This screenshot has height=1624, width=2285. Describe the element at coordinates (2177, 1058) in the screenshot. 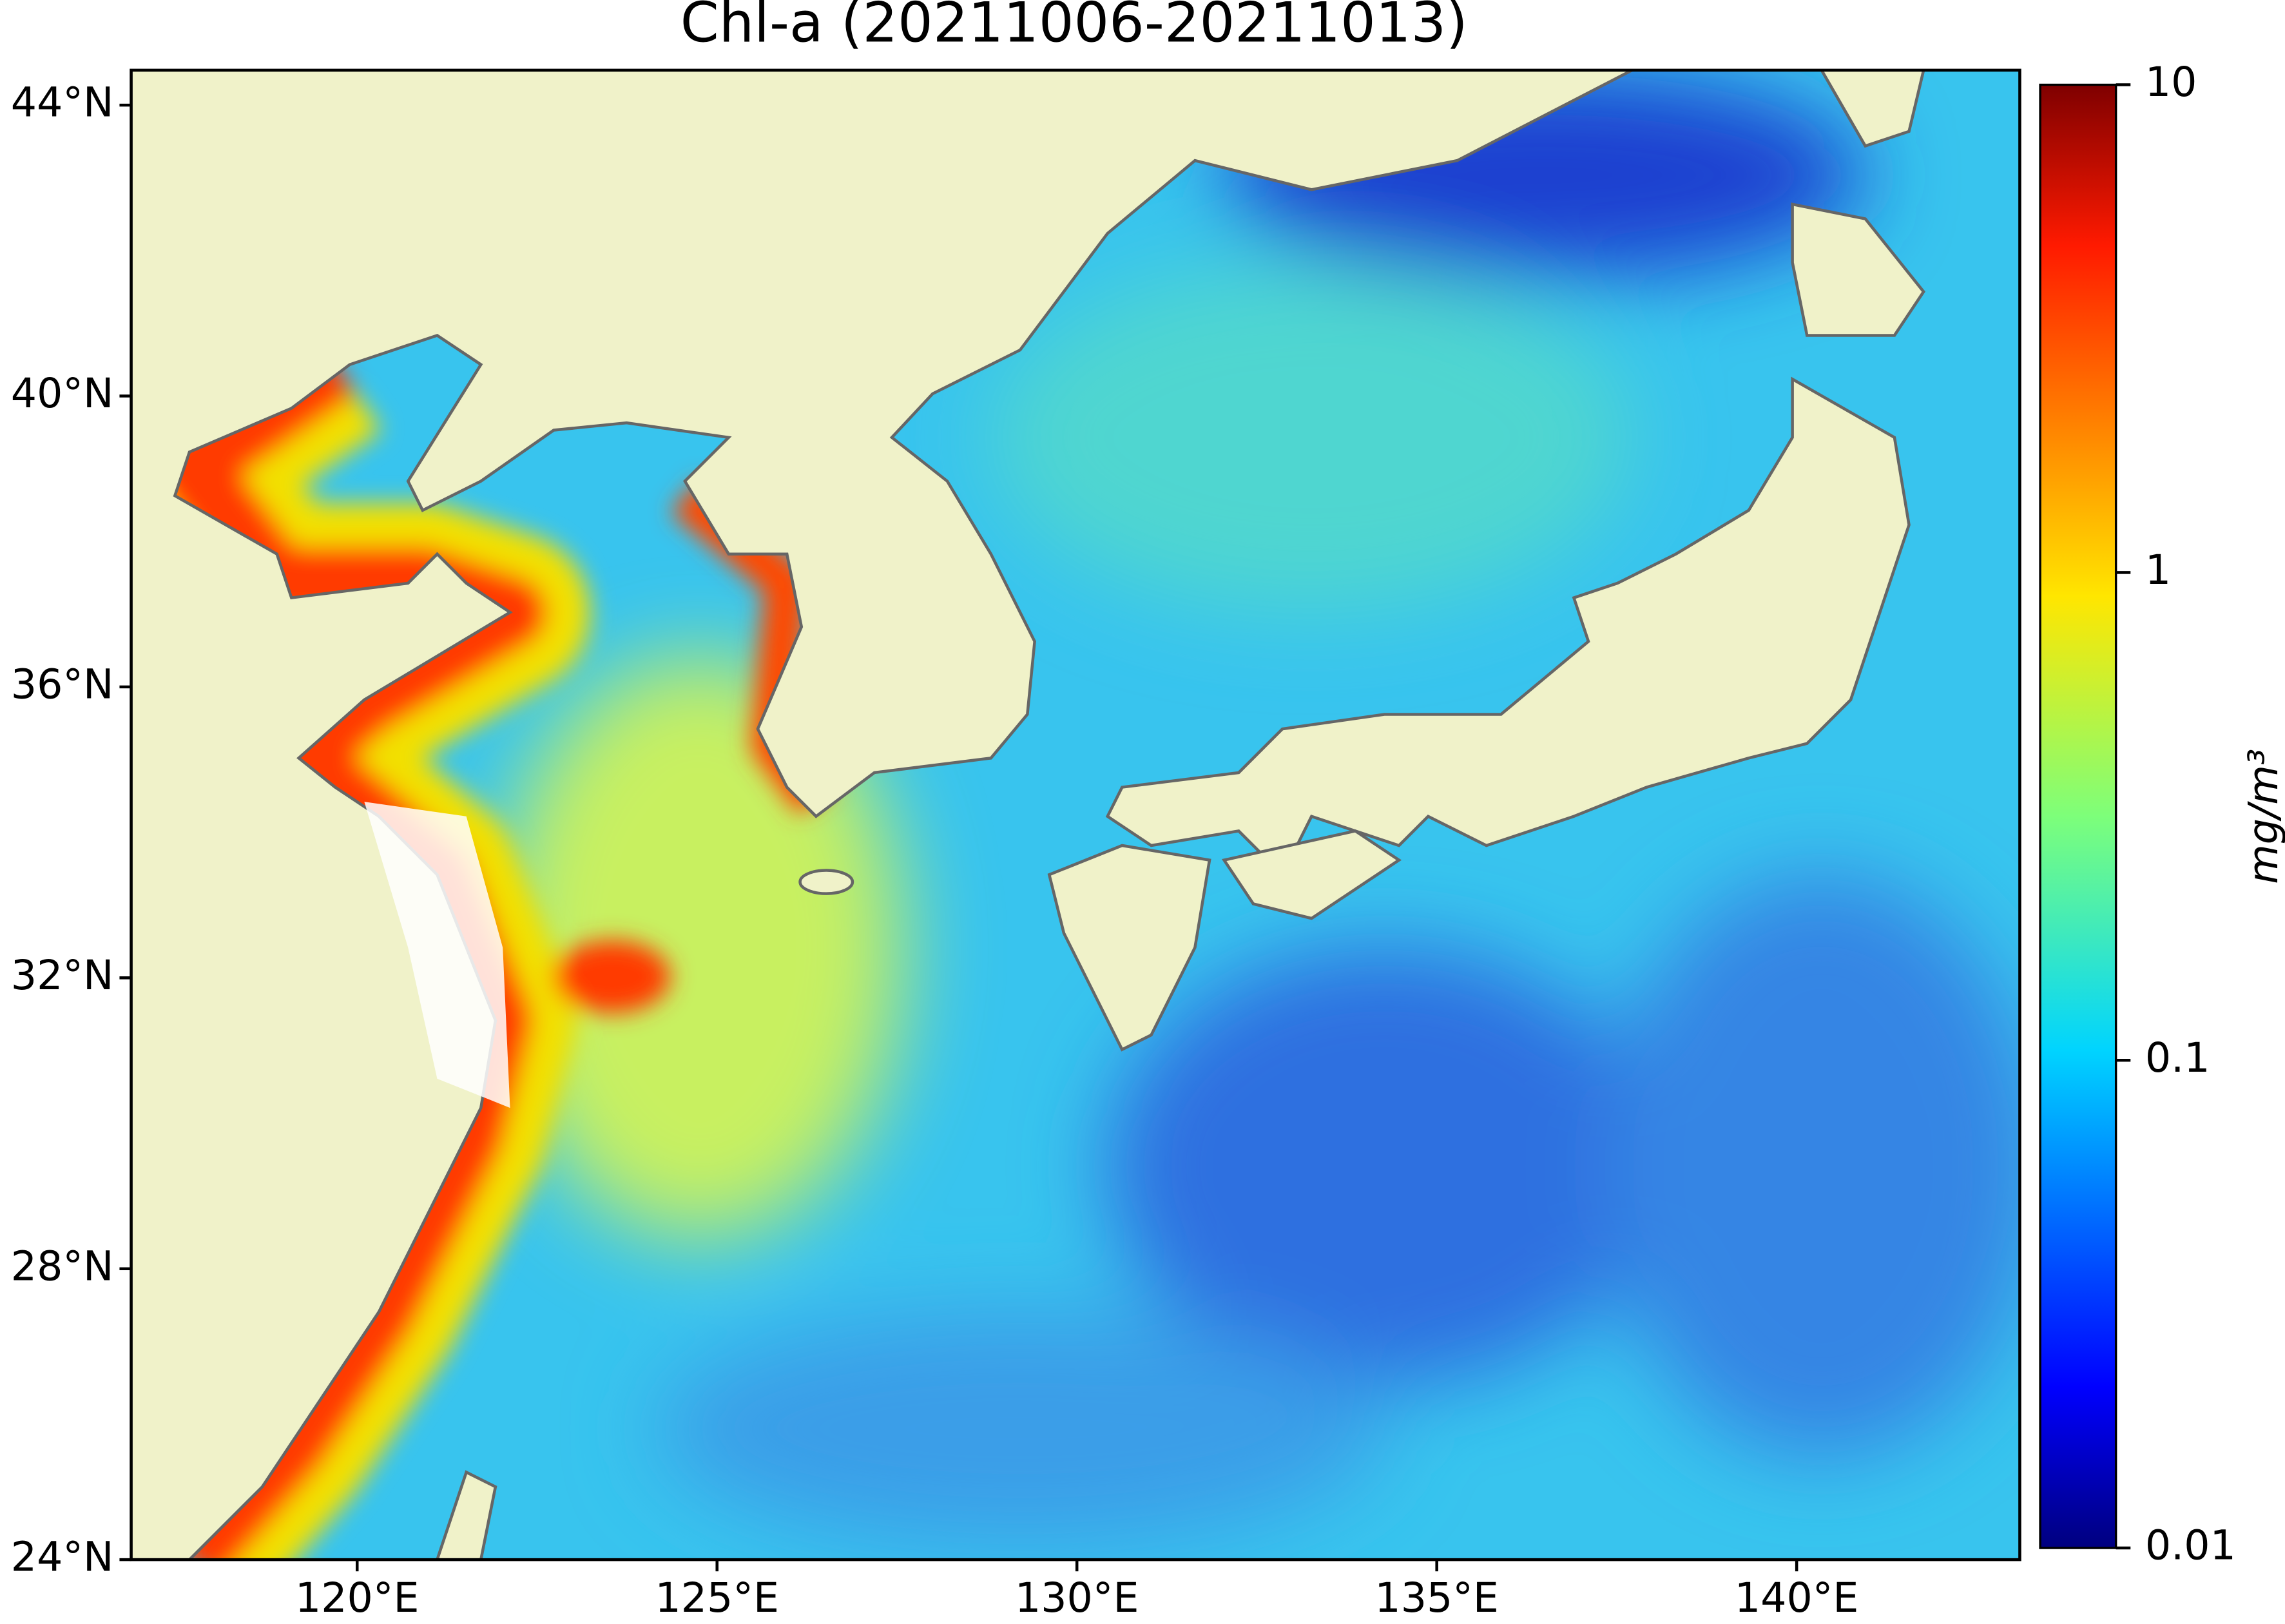

I see `colorbar-tick-label: 0.1` at that location.